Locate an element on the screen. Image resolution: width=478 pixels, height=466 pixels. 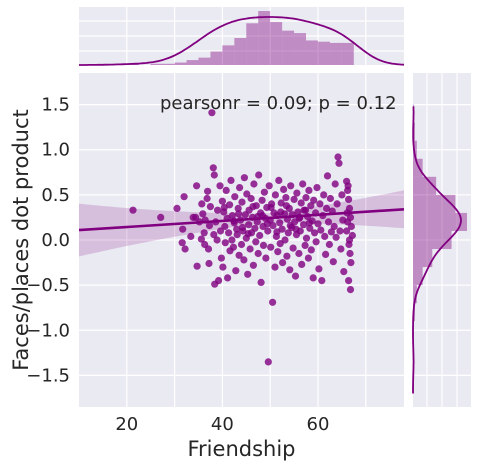
x-tick-label: 40 is located at coordinates (222, 424).